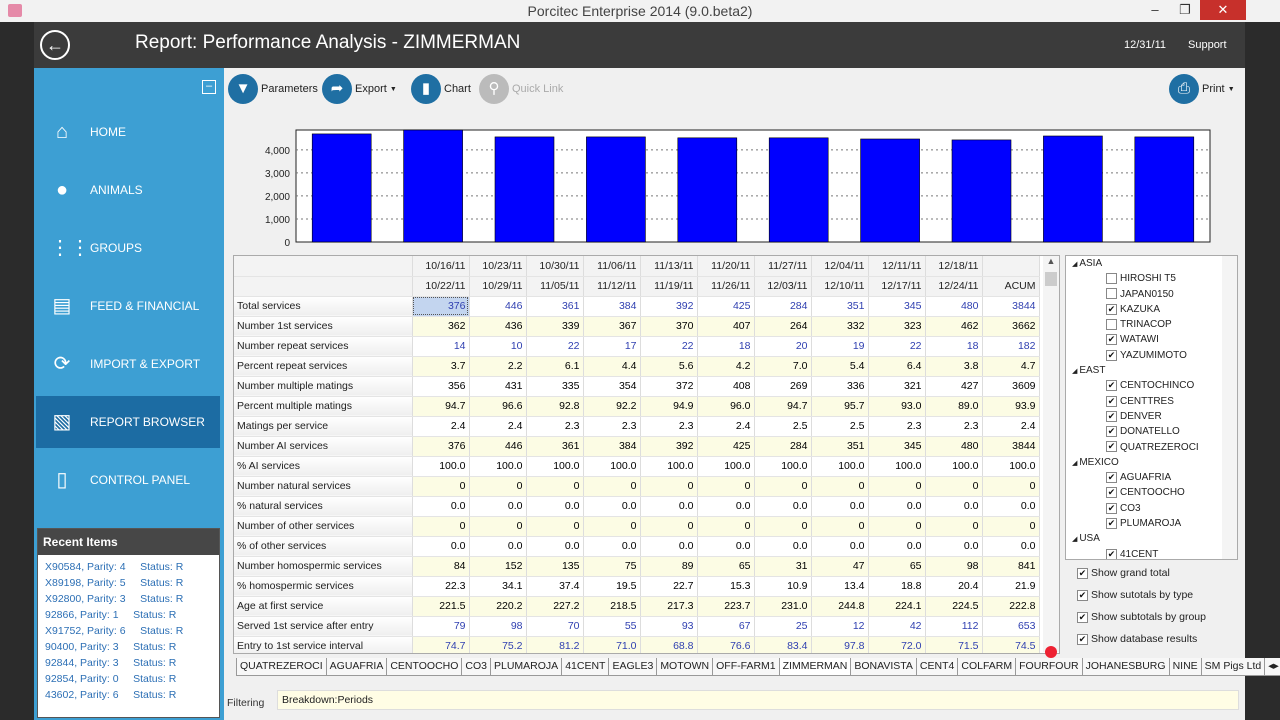  What do you see at coordinates (669, 606) in the screenshot?
I see `table-cell: 217.3` at bounding box center [669, 606].